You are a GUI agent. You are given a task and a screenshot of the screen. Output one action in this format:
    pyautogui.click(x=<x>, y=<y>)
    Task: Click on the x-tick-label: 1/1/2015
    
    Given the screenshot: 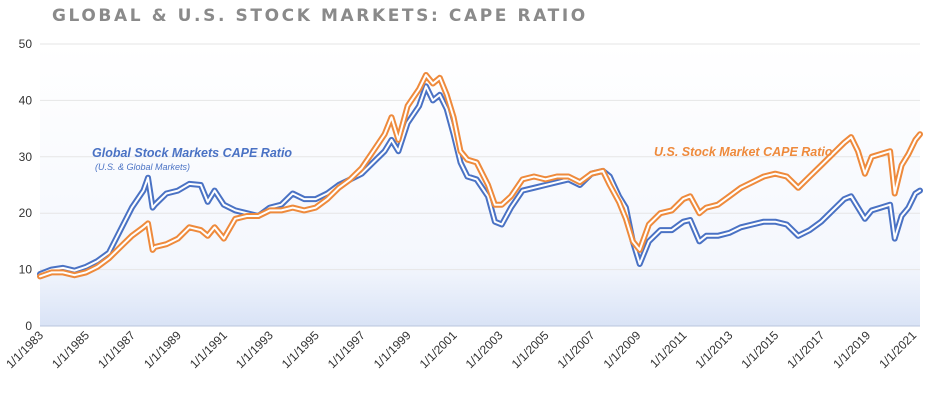 What is the action you would take?
    pyautogui.click(x=759, y=349)
    